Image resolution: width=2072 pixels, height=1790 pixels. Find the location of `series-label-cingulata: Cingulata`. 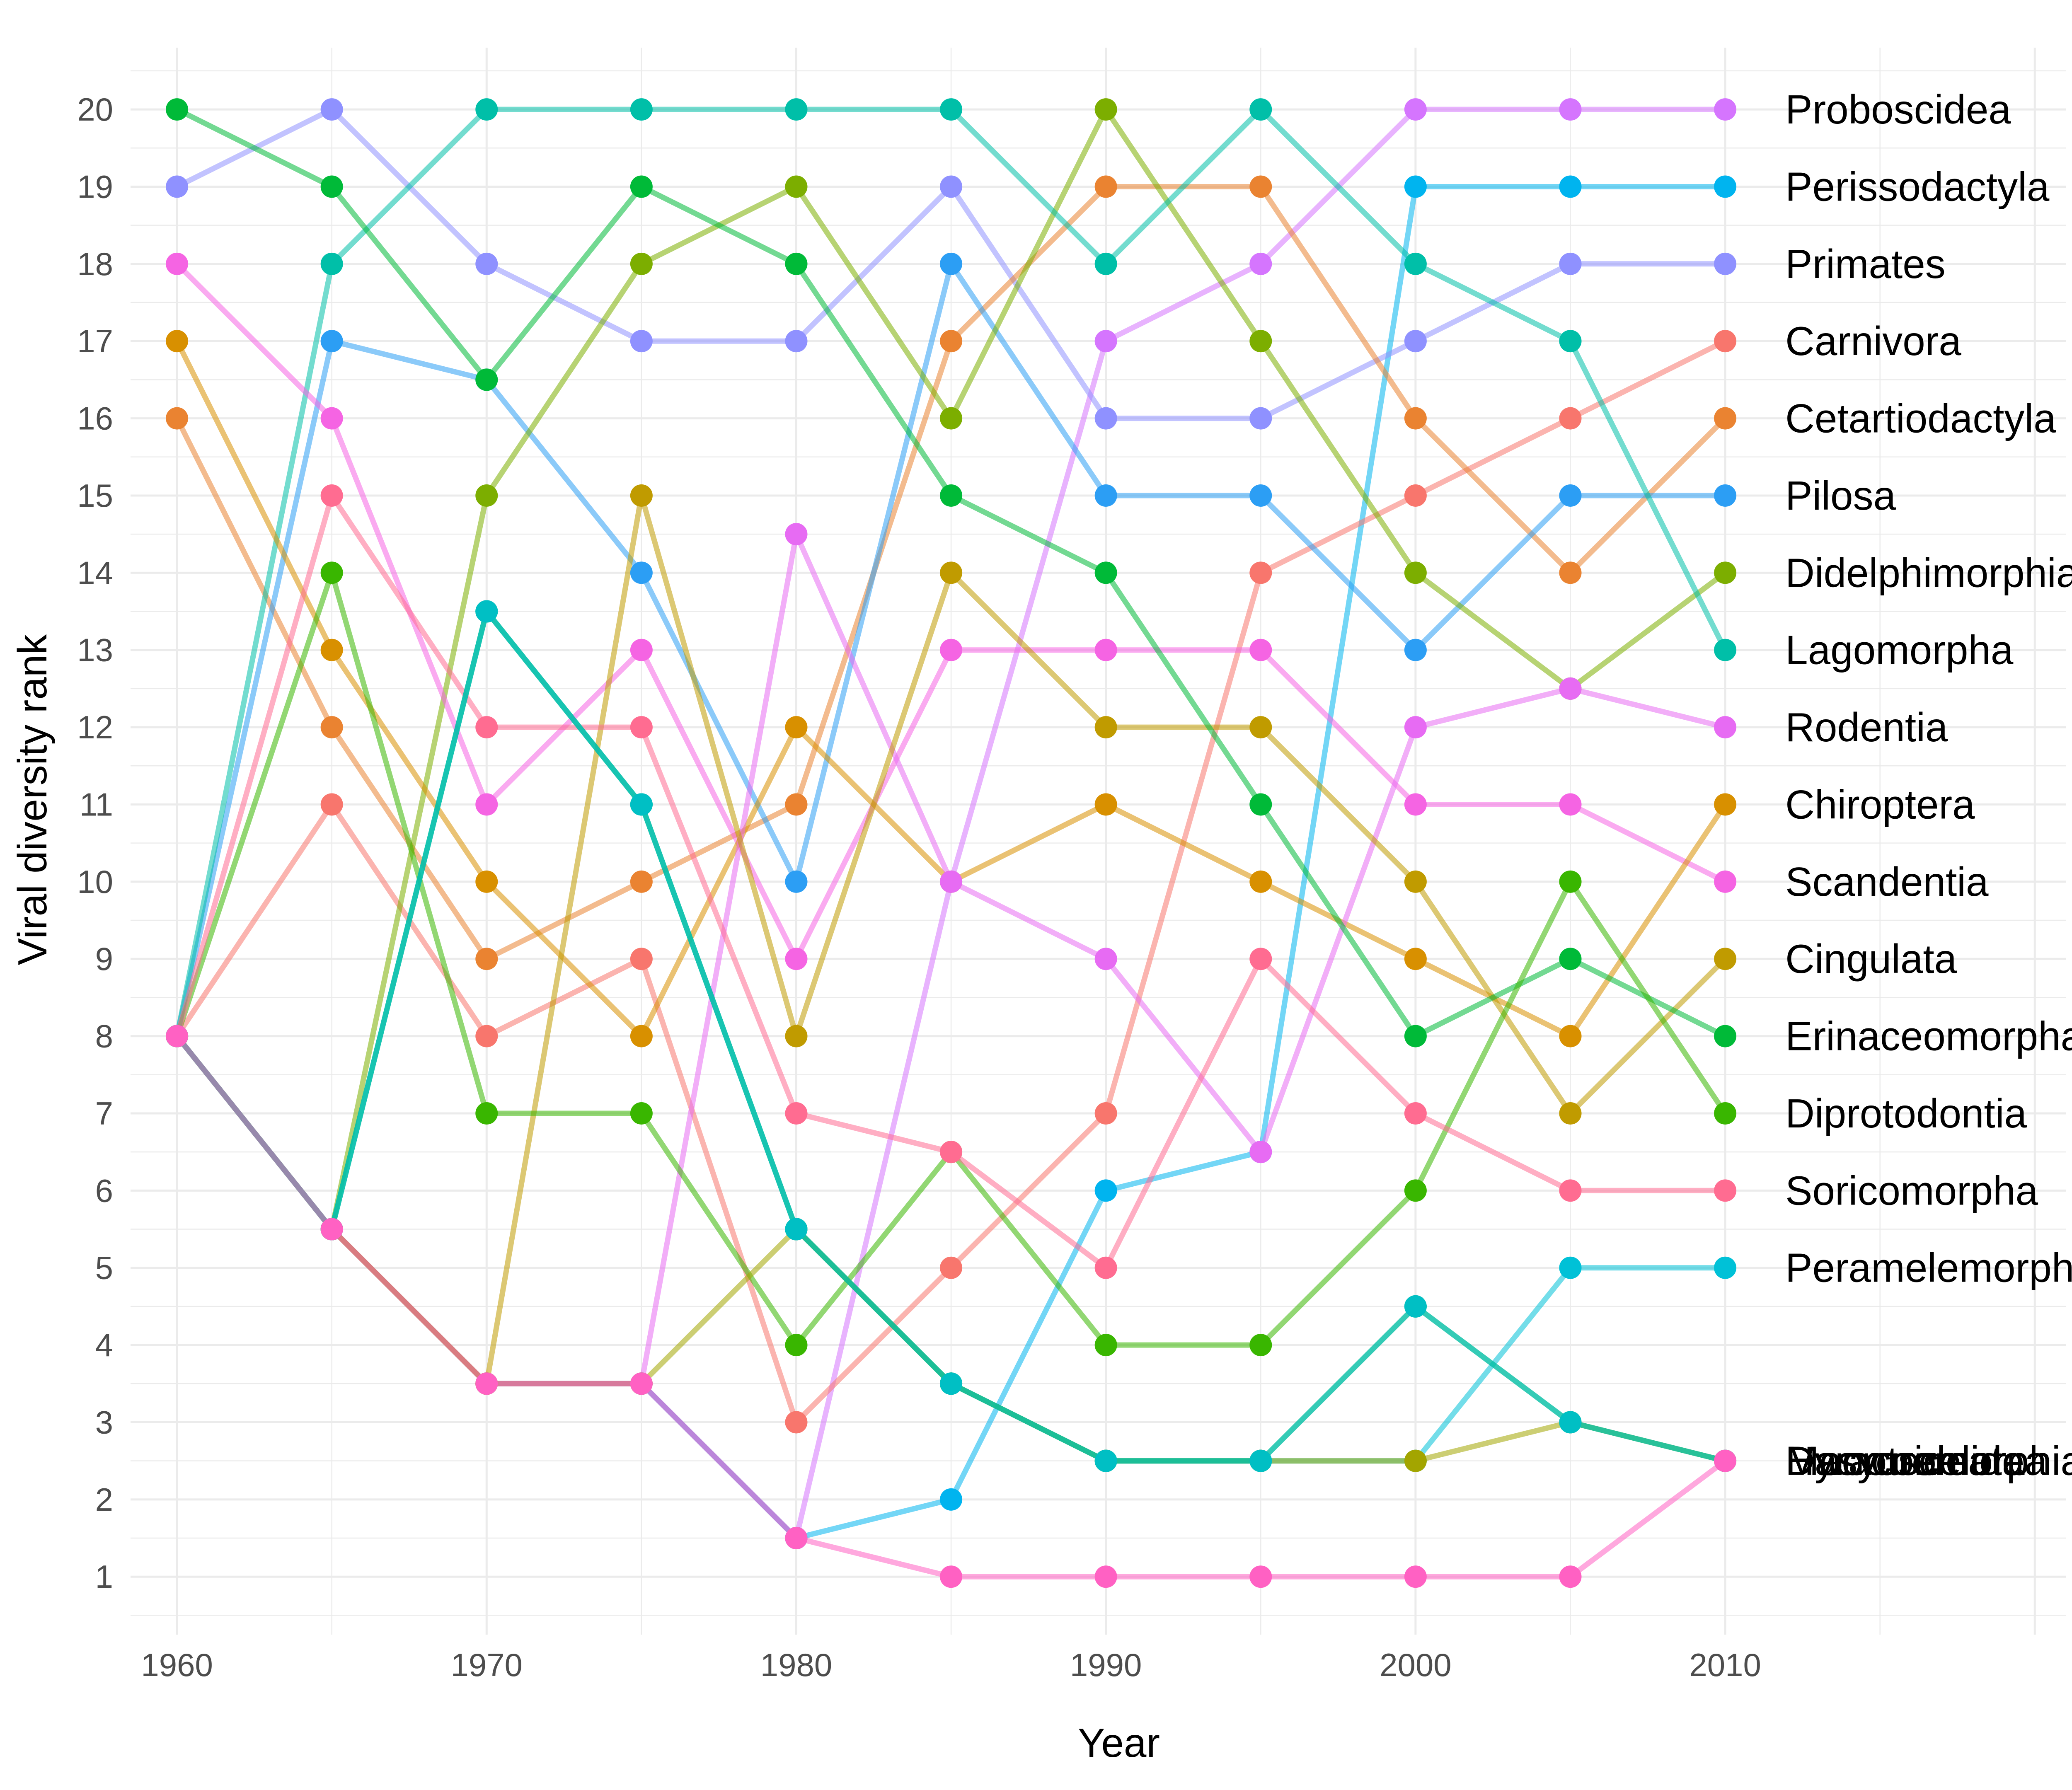

series-label-cingulata: Cingulata is located at coordinates (1871, 959).